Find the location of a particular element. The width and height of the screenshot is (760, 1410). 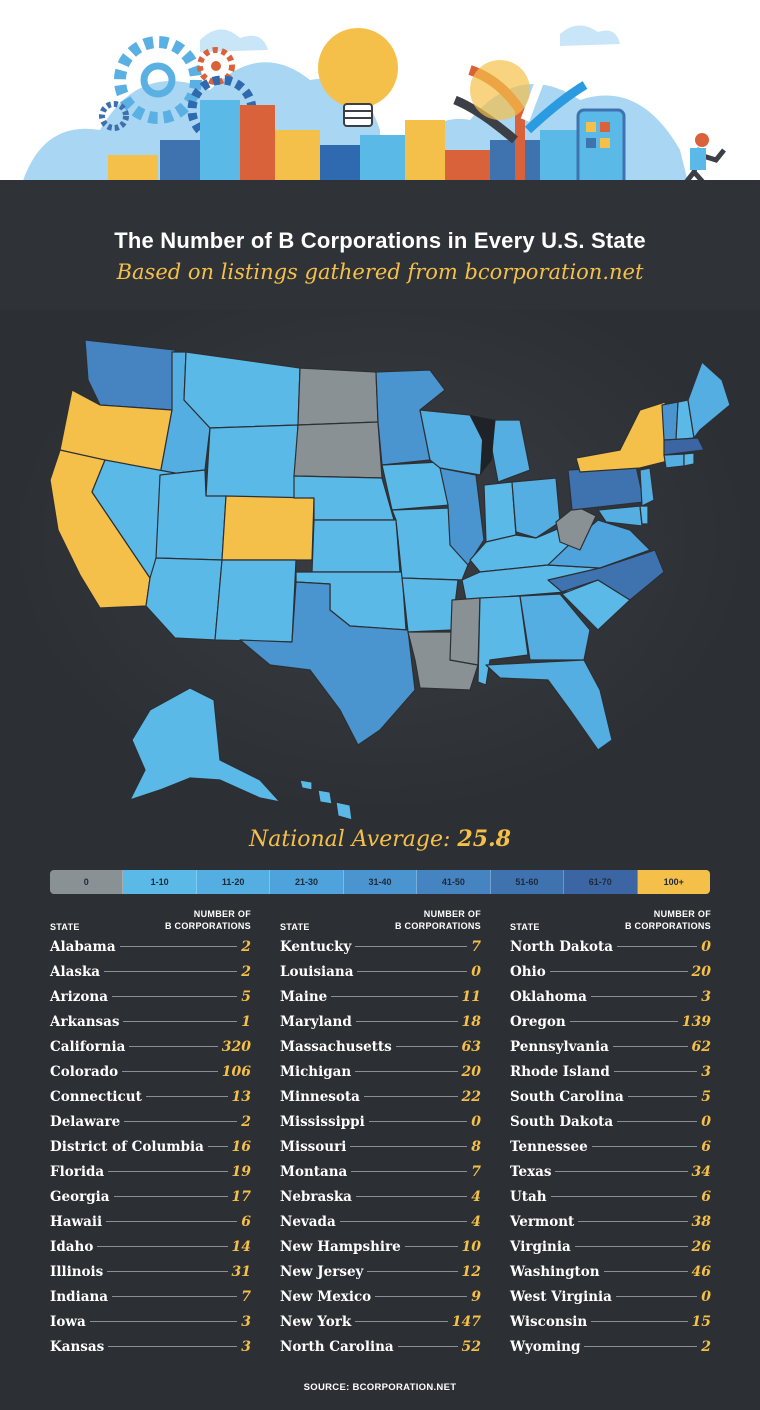

state-rhode-island is located at coordinates (689, 459).